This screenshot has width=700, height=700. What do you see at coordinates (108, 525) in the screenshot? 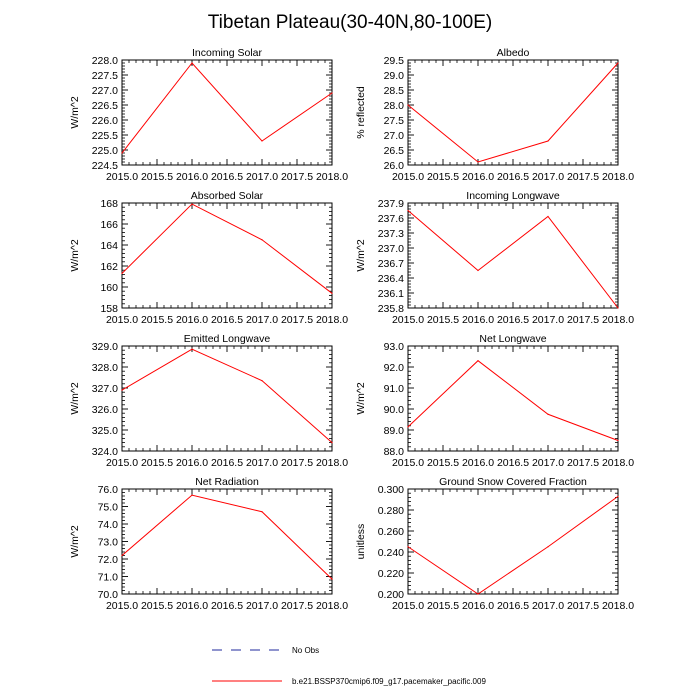
I see `y-tick-label: 74.0` at bounding box center [108, 525].